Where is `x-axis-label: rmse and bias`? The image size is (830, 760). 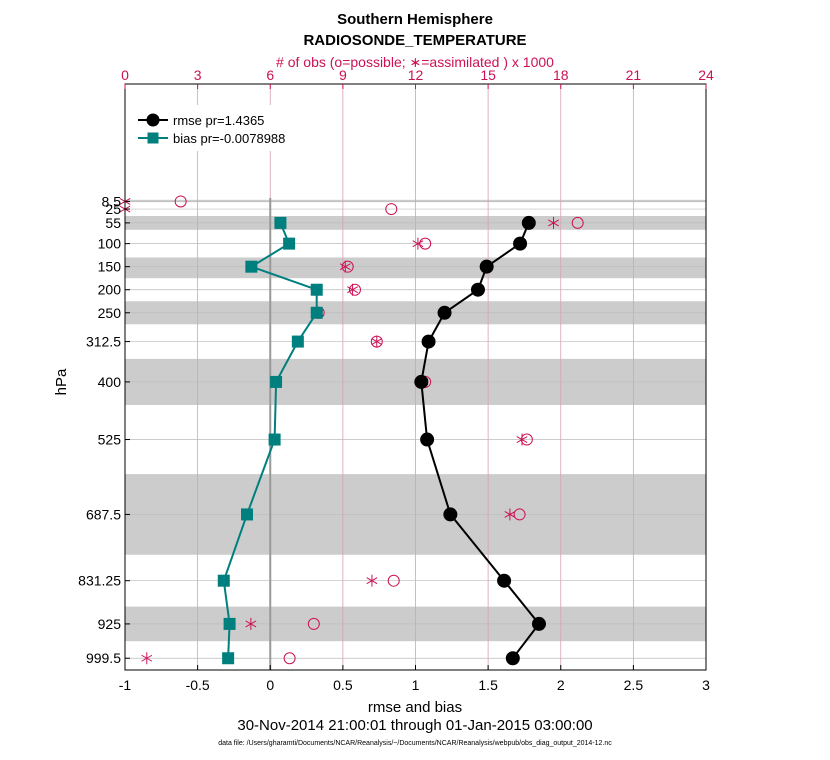 x-axis-label: rmse and bias is located at coordinates (415, 707).